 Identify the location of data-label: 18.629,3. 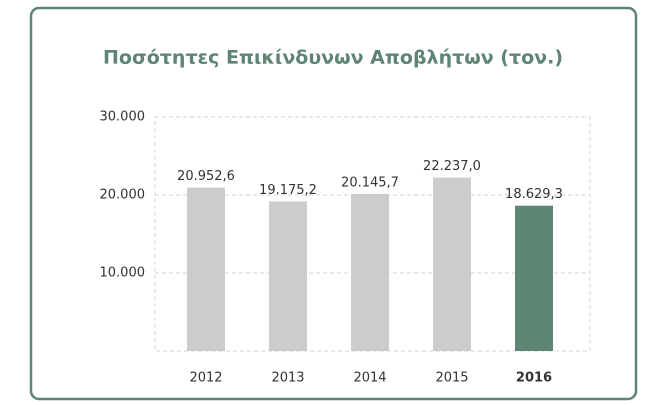
(534, 194).